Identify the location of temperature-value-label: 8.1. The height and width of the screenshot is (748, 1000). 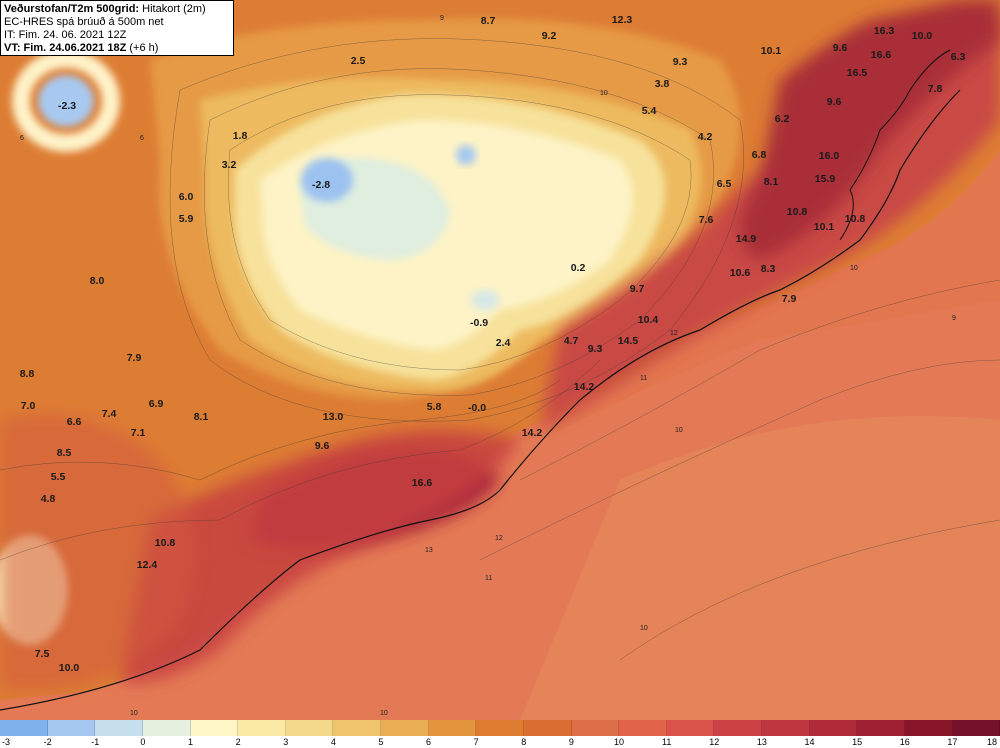
(201, 417).